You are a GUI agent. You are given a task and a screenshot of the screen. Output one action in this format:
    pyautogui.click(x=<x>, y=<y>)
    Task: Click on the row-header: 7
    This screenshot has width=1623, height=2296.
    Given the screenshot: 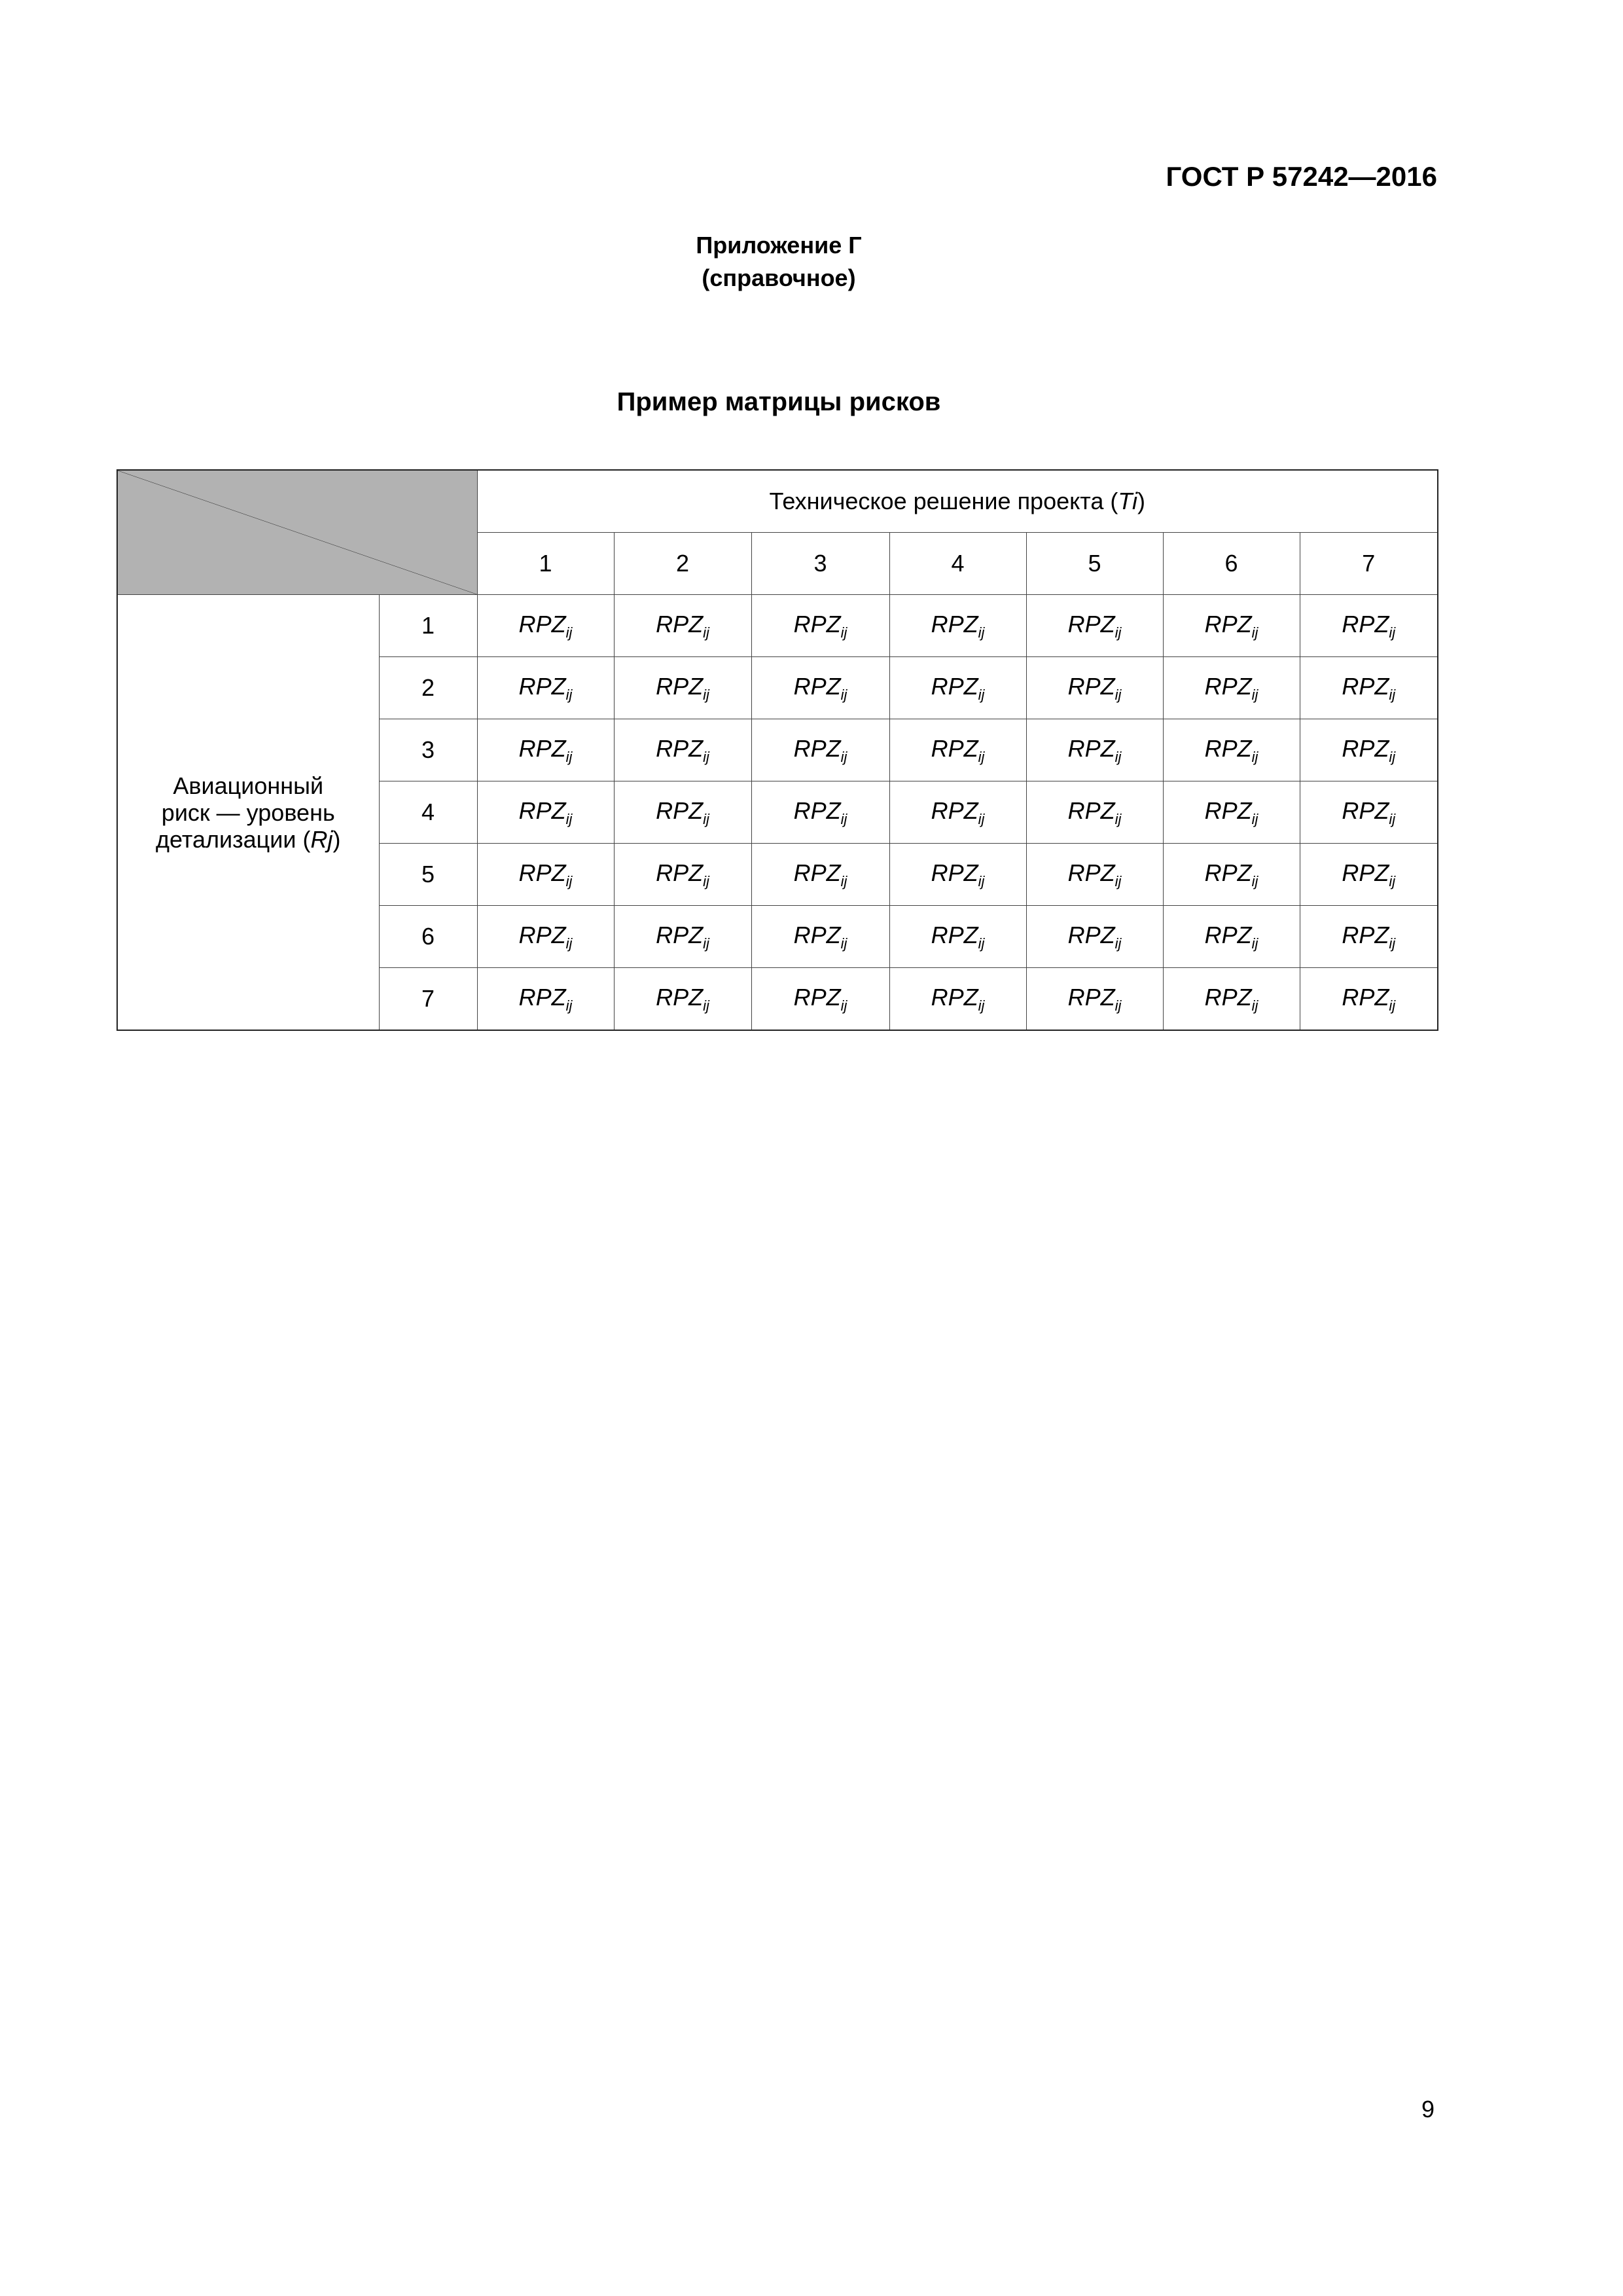 What is the action you would take?
    pyautogui.click(x=428, y=999)
    